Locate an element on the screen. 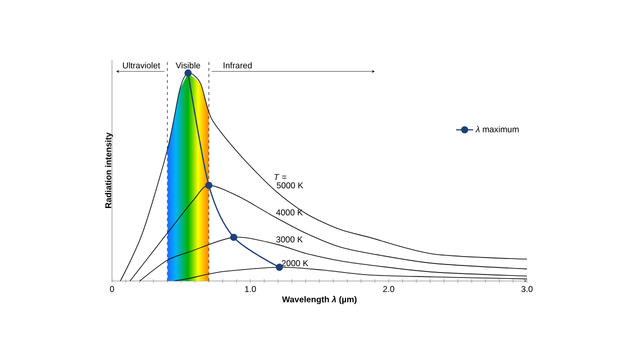 The width and height of the screenshot is (640, 360). x-tick-label: 3.0 is located at coordinates (527, 289).